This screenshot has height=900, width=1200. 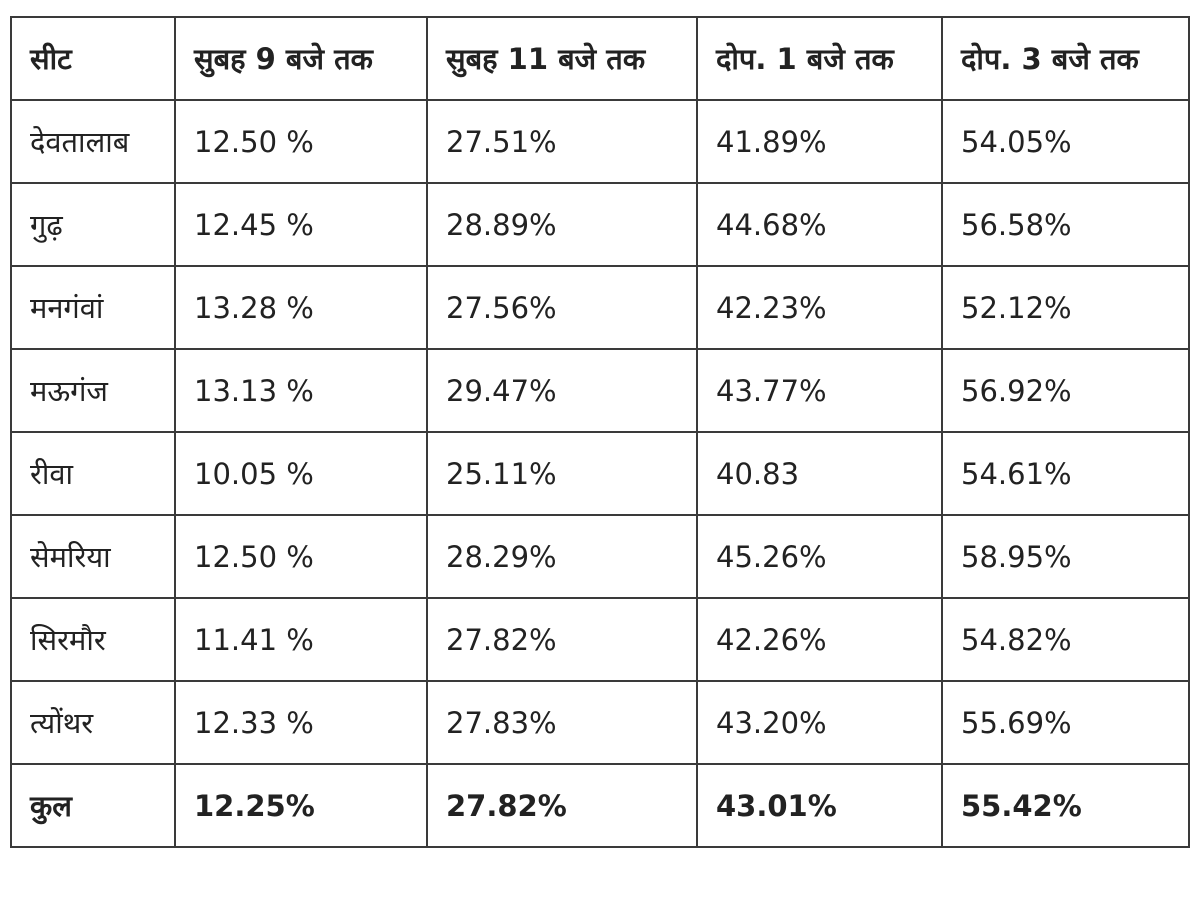 I want to click on value-3pm-cell: 54.82%, so click(x=1065, y=639).